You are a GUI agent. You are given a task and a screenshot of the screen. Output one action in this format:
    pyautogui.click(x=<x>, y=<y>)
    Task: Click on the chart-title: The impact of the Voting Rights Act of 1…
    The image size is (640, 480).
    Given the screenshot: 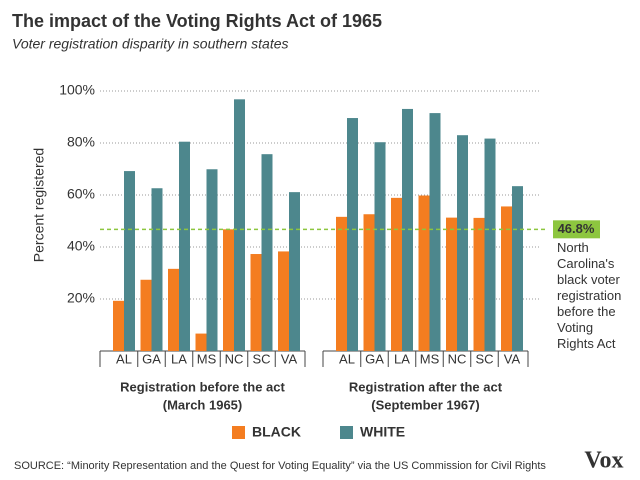 What is the action you would take?
    pyautogui.click(x=197, y=21)
    